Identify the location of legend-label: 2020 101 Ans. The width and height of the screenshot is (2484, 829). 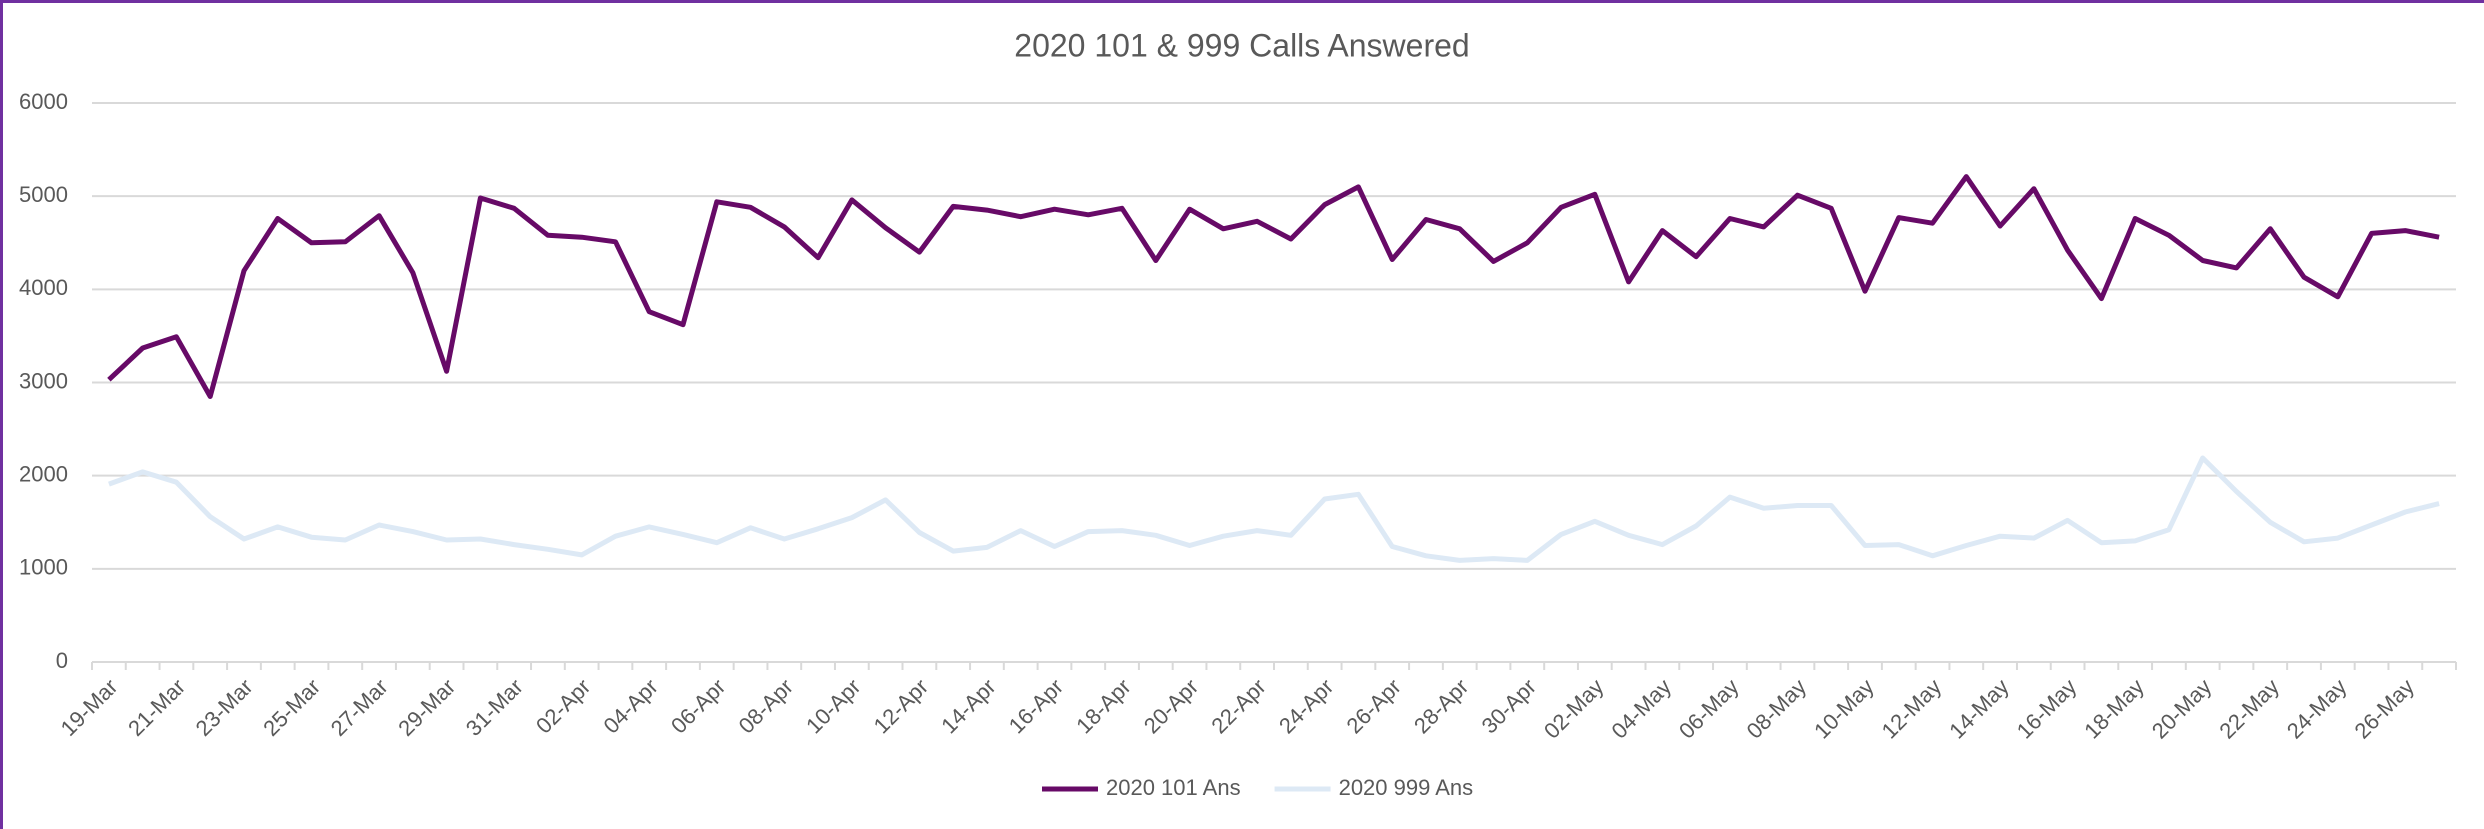
(1173, 787).